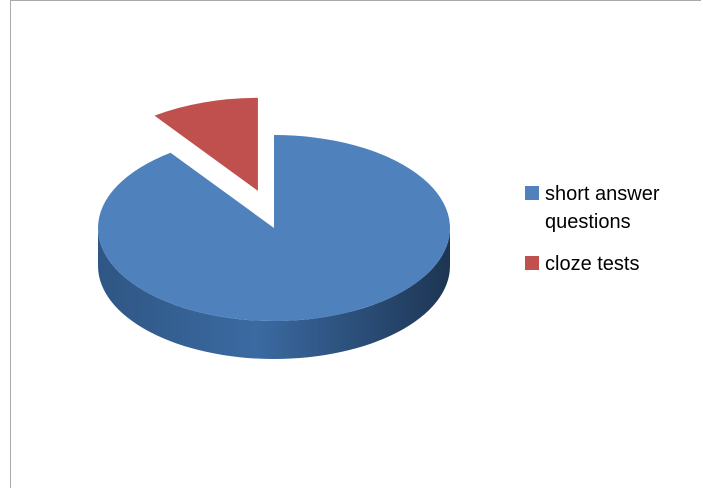 The height and width of the screenshot is (490, 703). Describe the element at coordinates (602, 208) in the screenshot. I see `legend-label-short-answer: short answer questions` at that location.